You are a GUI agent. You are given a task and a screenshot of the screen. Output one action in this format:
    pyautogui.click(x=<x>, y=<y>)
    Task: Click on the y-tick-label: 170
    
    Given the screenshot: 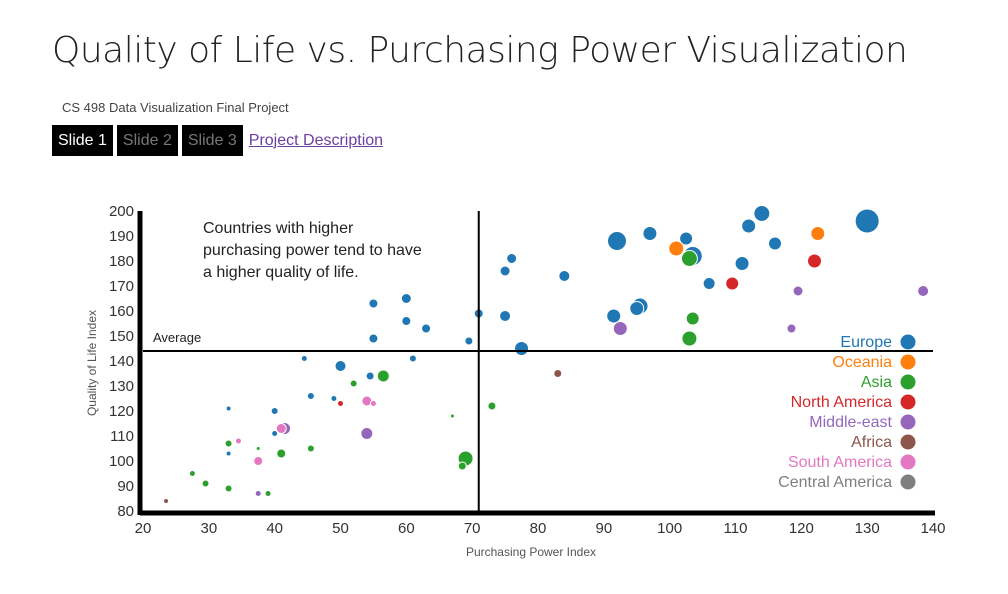 What is the action you would take?
    pyautogui.click(x=121, y=286)
    